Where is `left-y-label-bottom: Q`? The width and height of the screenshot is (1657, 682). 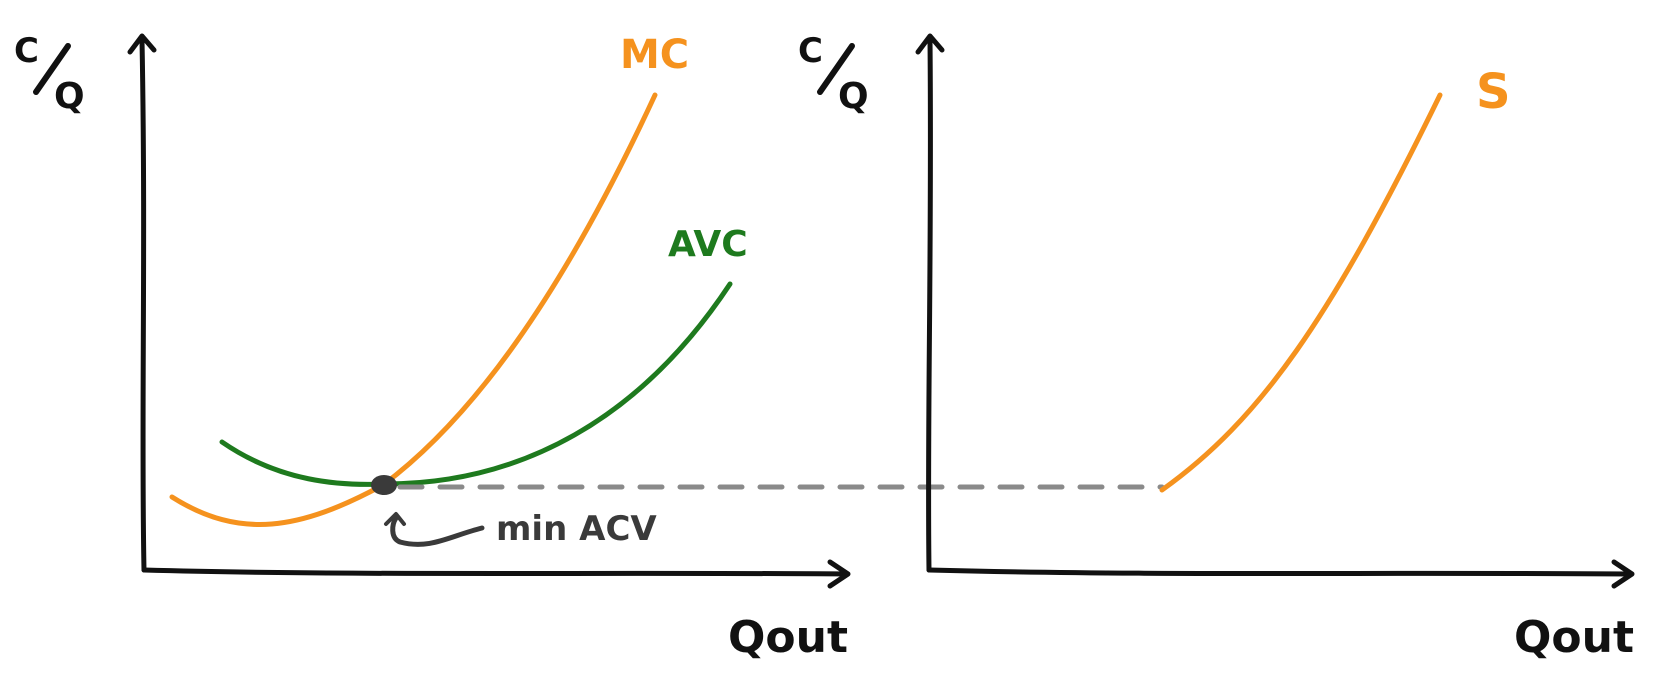 left-y-label-bottom: Q is located at coordinates (69, 96).